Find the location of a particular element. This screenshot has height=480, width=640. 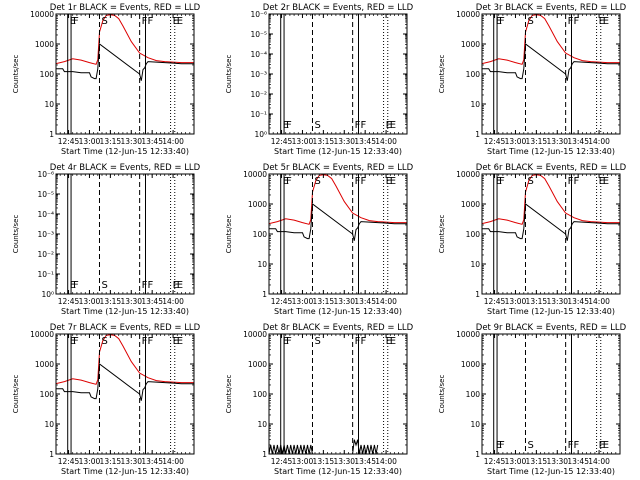

panel-title: Det 4r BLACK = Events, RED = LLD is located at coordinates (125, 168).